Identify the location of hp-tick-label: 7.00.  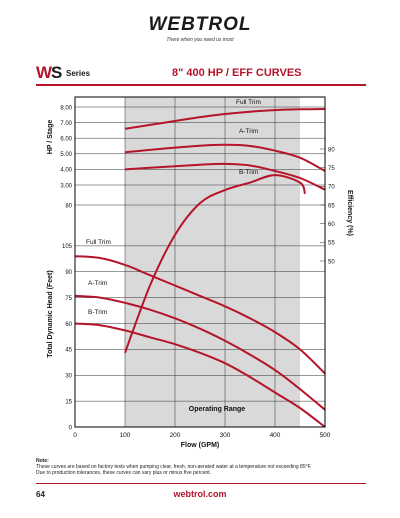
(66, 124).